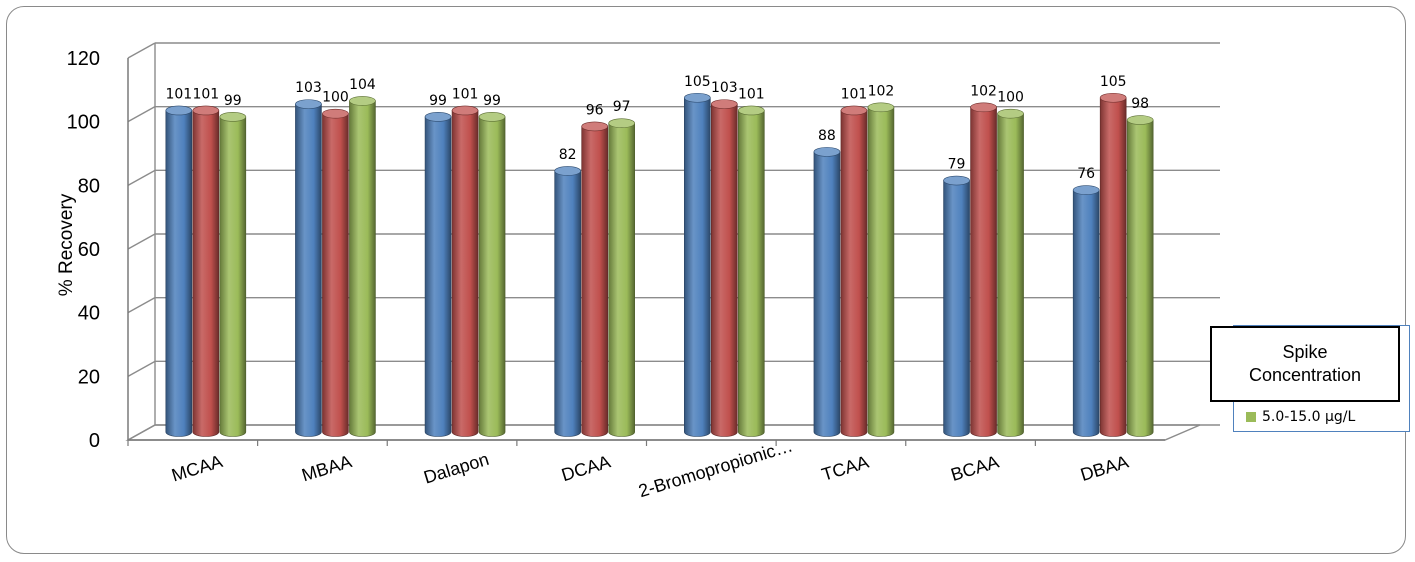  What do you see at coordinates (586, 468) in the screenshot?
I see `x-tick-label: DCAA` at bounding box center [586, 468].